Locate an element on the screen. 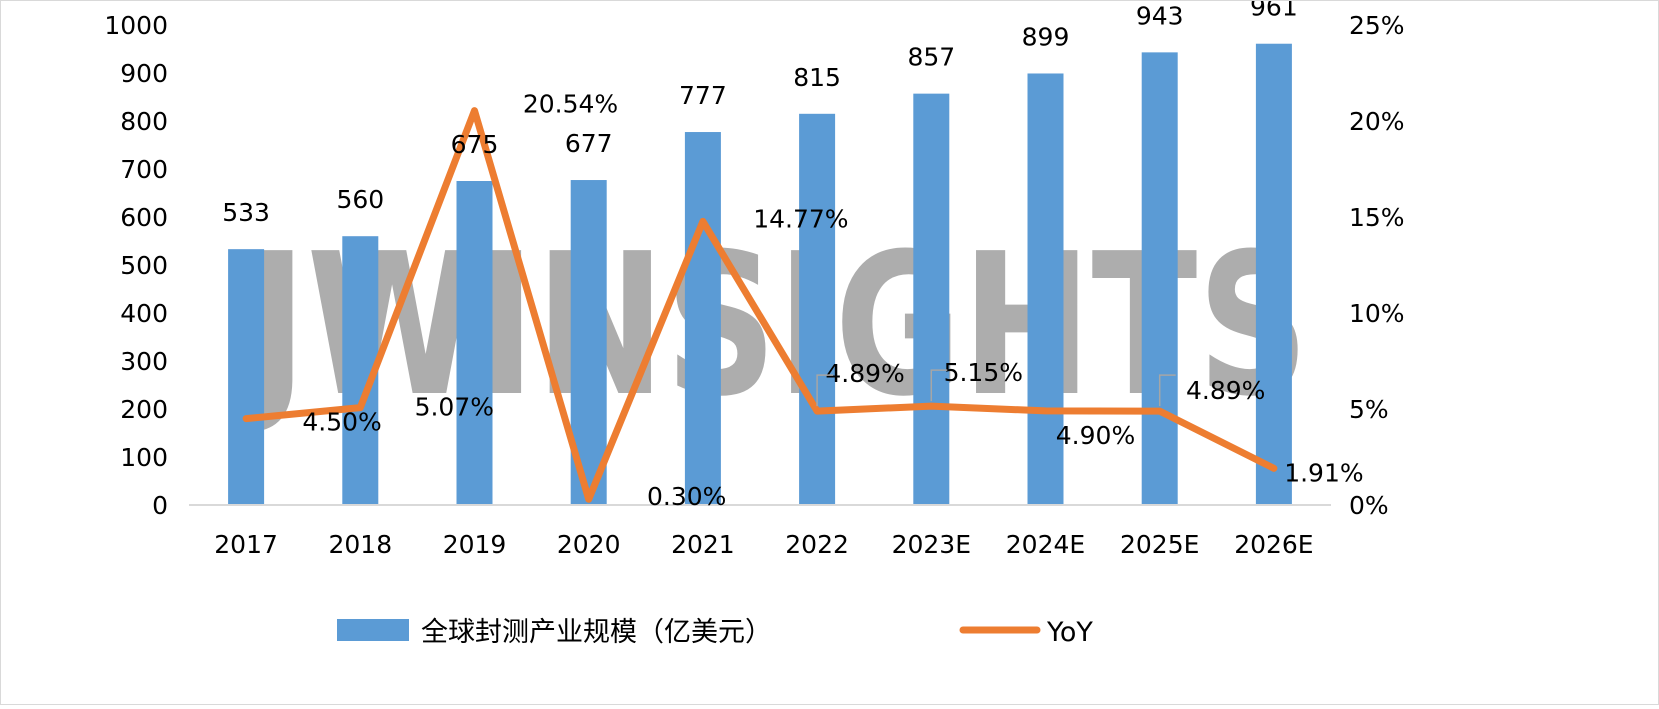  bar-value-label: 815 is located at coordinates (817, 77).